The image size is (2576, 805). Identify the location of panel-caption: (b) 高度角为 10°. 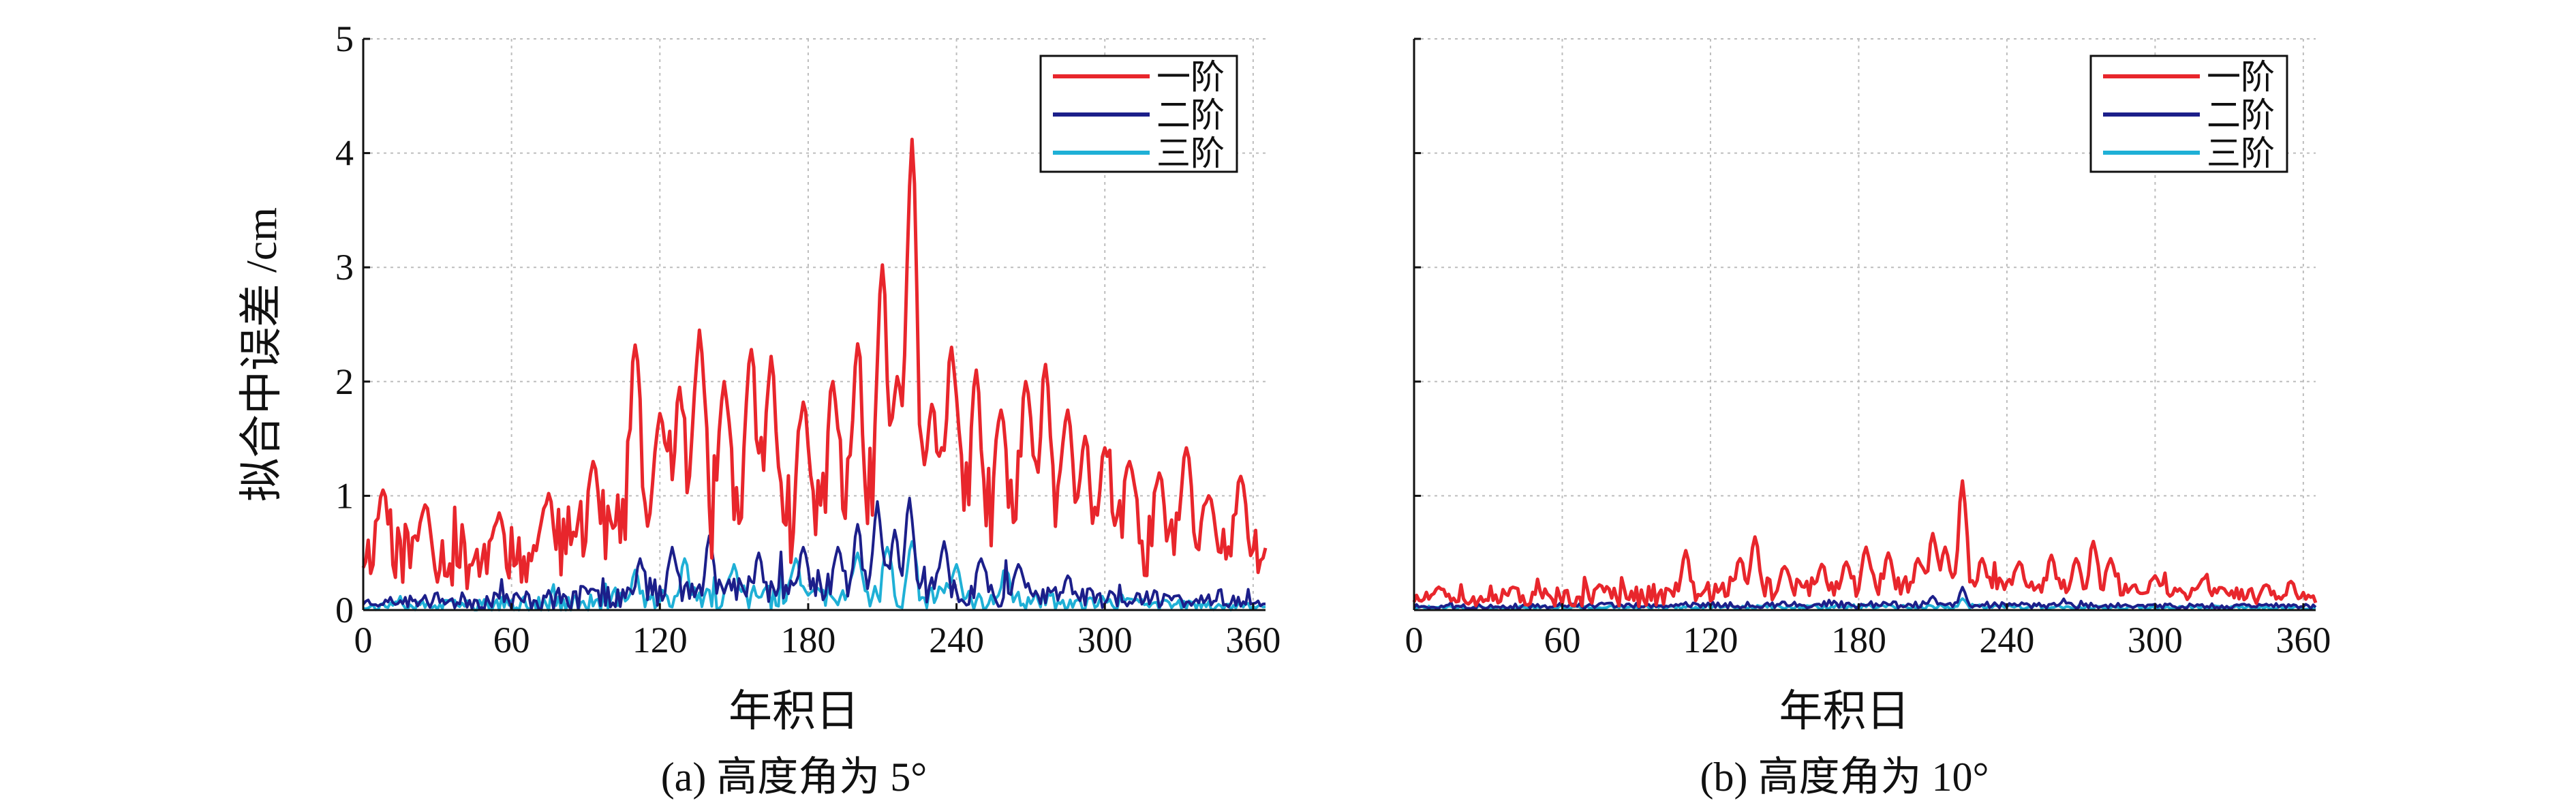
(1845, 777).